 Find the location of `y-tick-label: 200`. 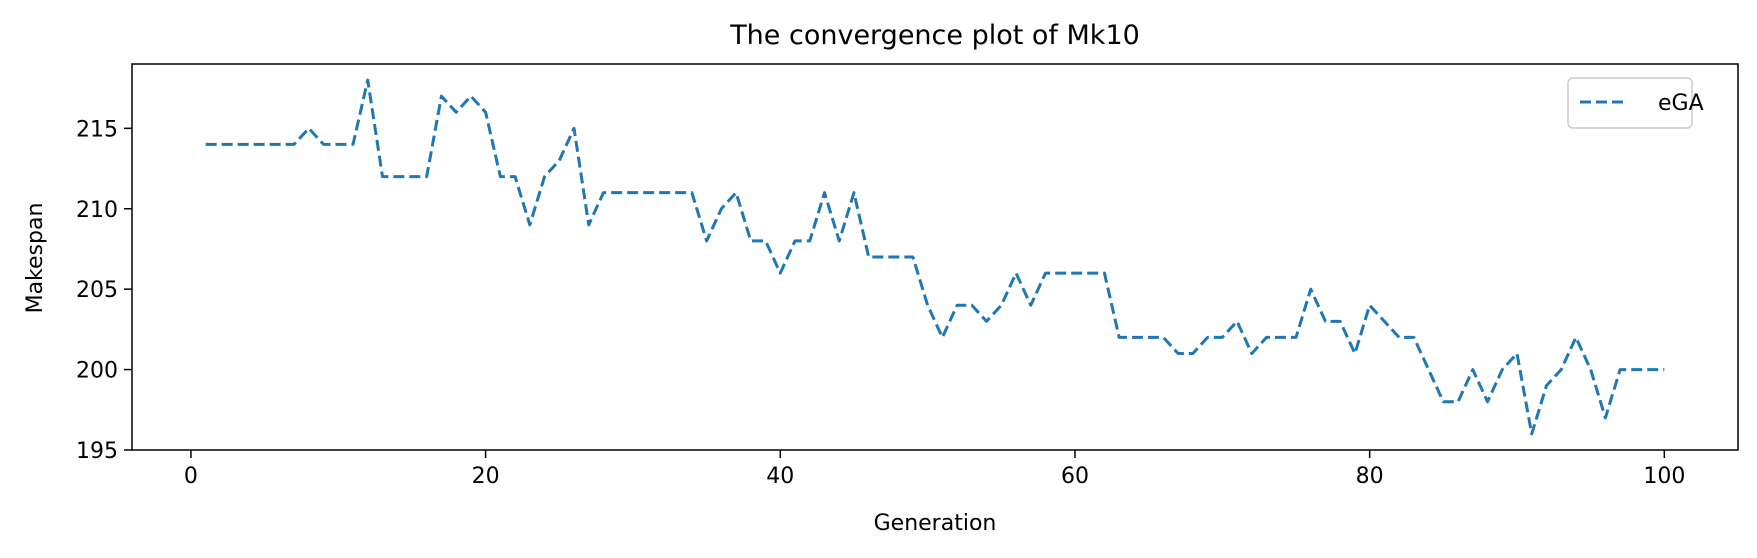

y-tick-label: 200 is located at coordinates (97, 371).